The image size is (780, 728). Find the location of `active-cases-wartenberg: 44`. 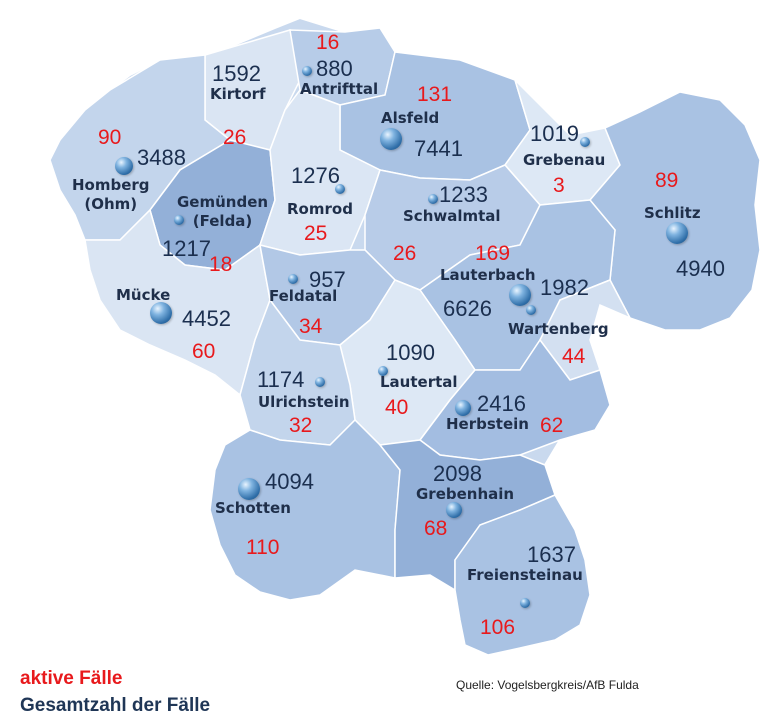

active-cases-wartenberg: 44 is located at coordinates (574, 356).